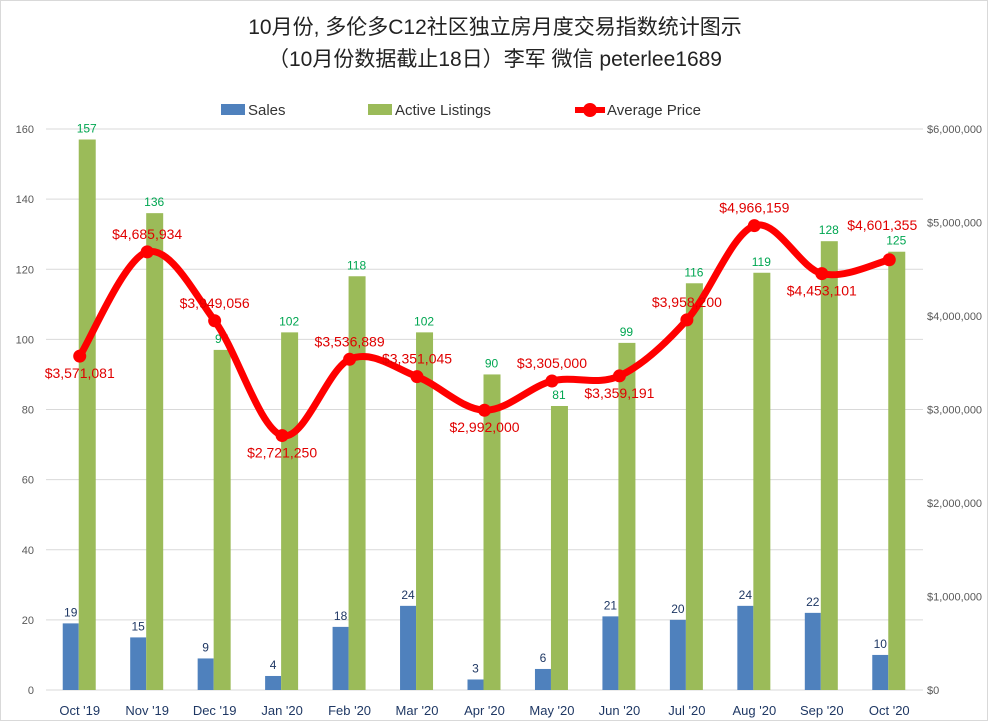 The image size is (988, 721). I want to click on sales-data-label: 10, so click(881, 644).